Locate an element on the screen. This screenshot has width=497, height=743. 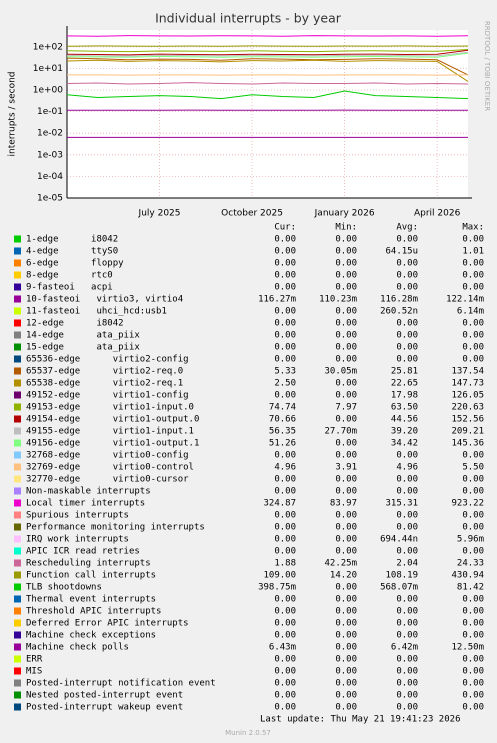
legend-stat: 51.26 is located at coordinates (282, 444).